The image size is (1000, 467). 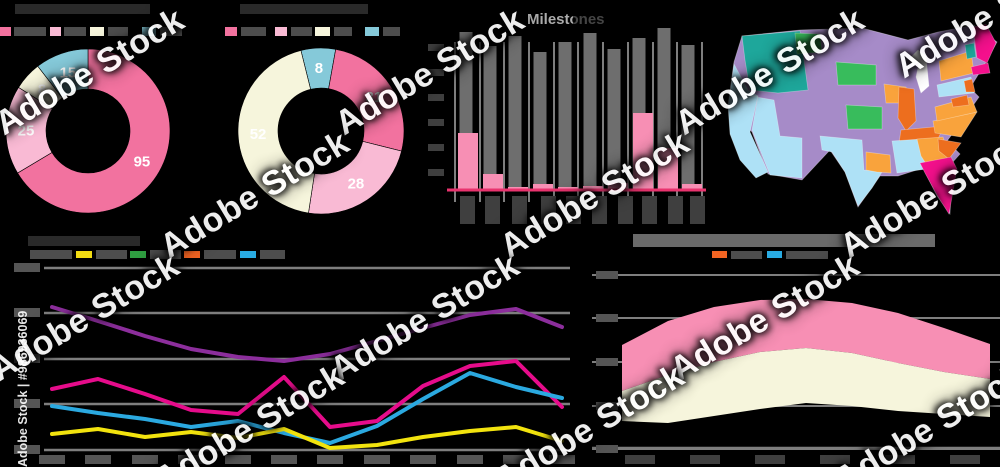 I want to click on donut-value-label: 15, so click(x=68, y=72).